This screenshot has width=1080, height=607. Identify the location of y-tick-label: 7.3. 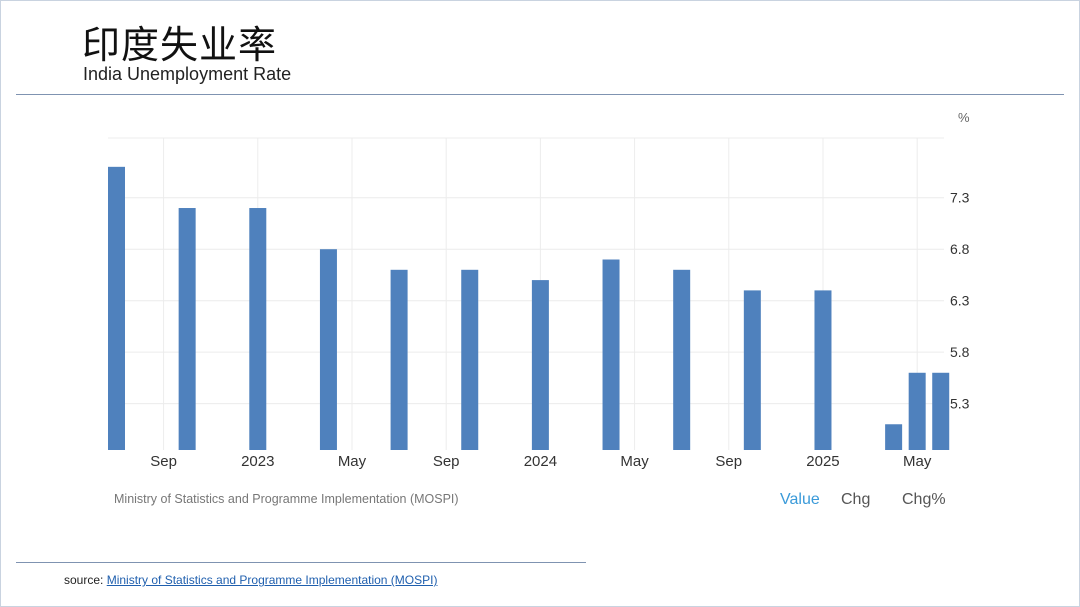
(960, 198).